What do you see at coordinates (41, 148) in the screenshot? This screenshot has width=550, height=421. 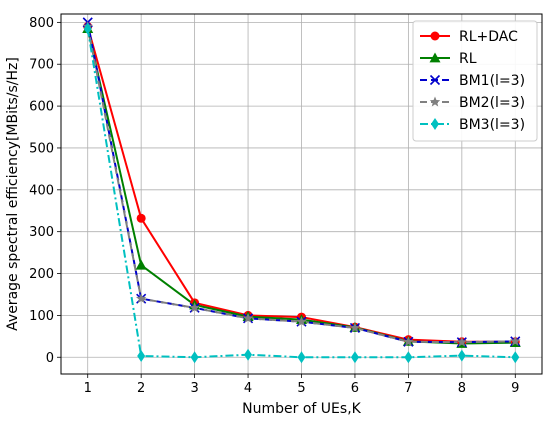 I see `y-tick-label: 500` at bounding box center [41, 148].